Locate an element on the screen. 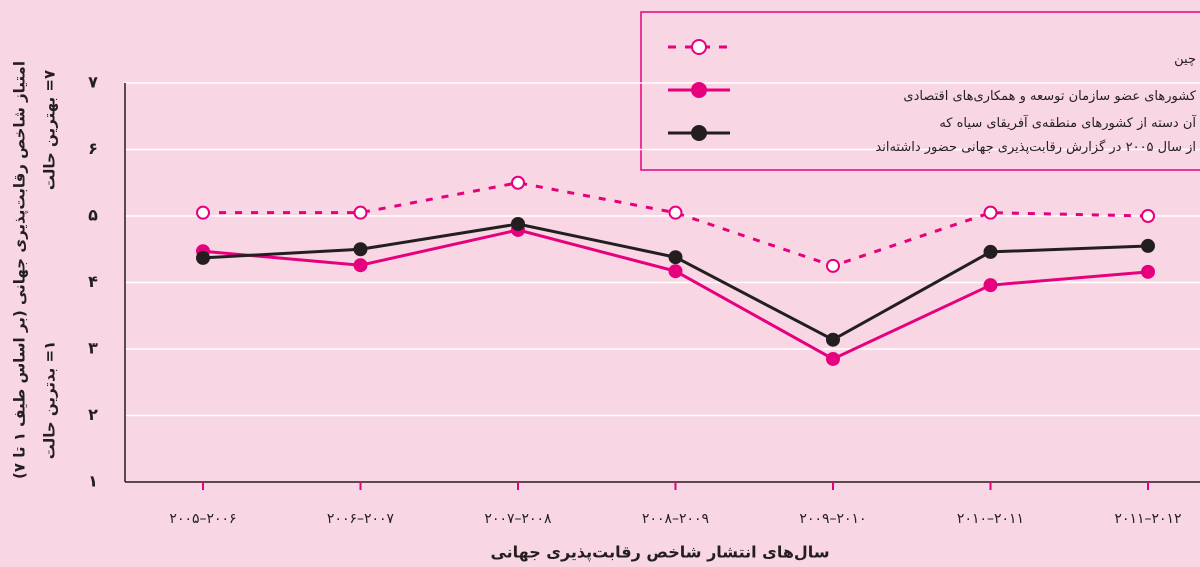 The width and height of the screenshot is (1200, 567). annotation: ۱= بدترین حالت is located at coordinates (50, 400).